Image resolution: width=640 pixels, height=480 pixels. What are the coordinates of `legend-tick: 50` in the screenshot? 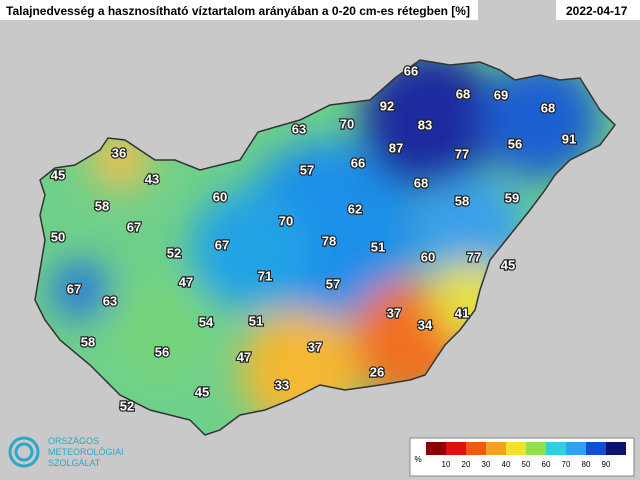 It's located at (526, 464).